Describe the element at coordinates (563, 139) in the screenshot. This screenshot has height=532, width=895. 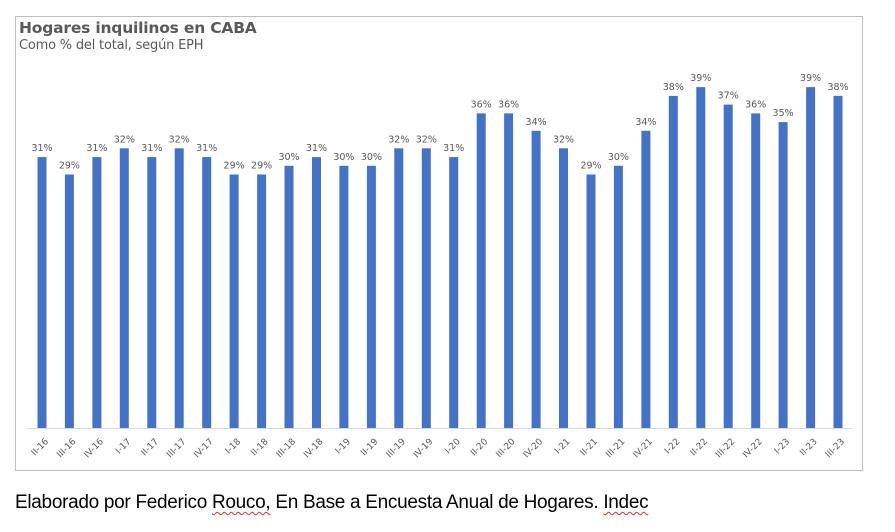
I see `data-label-I-21: 32%` at that location.